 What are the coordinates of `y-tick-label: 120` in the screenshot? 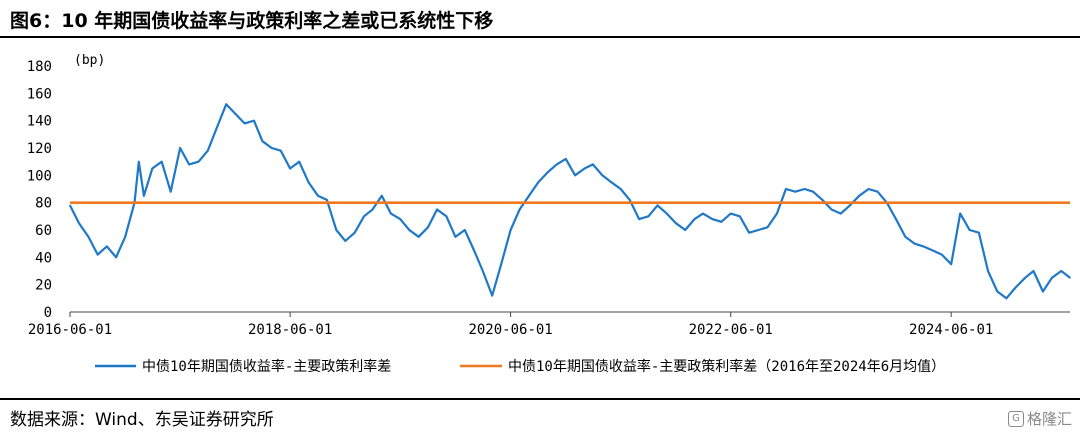 It's located at (39, 149).